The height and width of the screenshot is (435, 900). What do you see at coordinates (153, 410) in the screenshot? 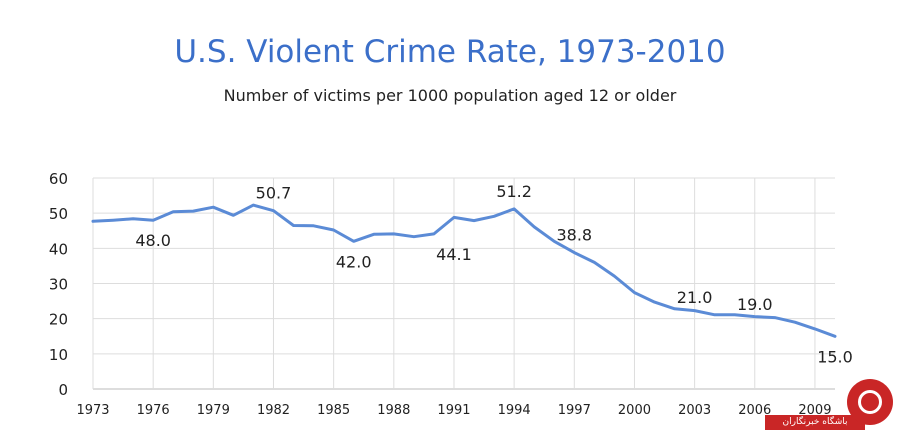
I see `x-tick-label: 1976` at bounding box center [153, 410].